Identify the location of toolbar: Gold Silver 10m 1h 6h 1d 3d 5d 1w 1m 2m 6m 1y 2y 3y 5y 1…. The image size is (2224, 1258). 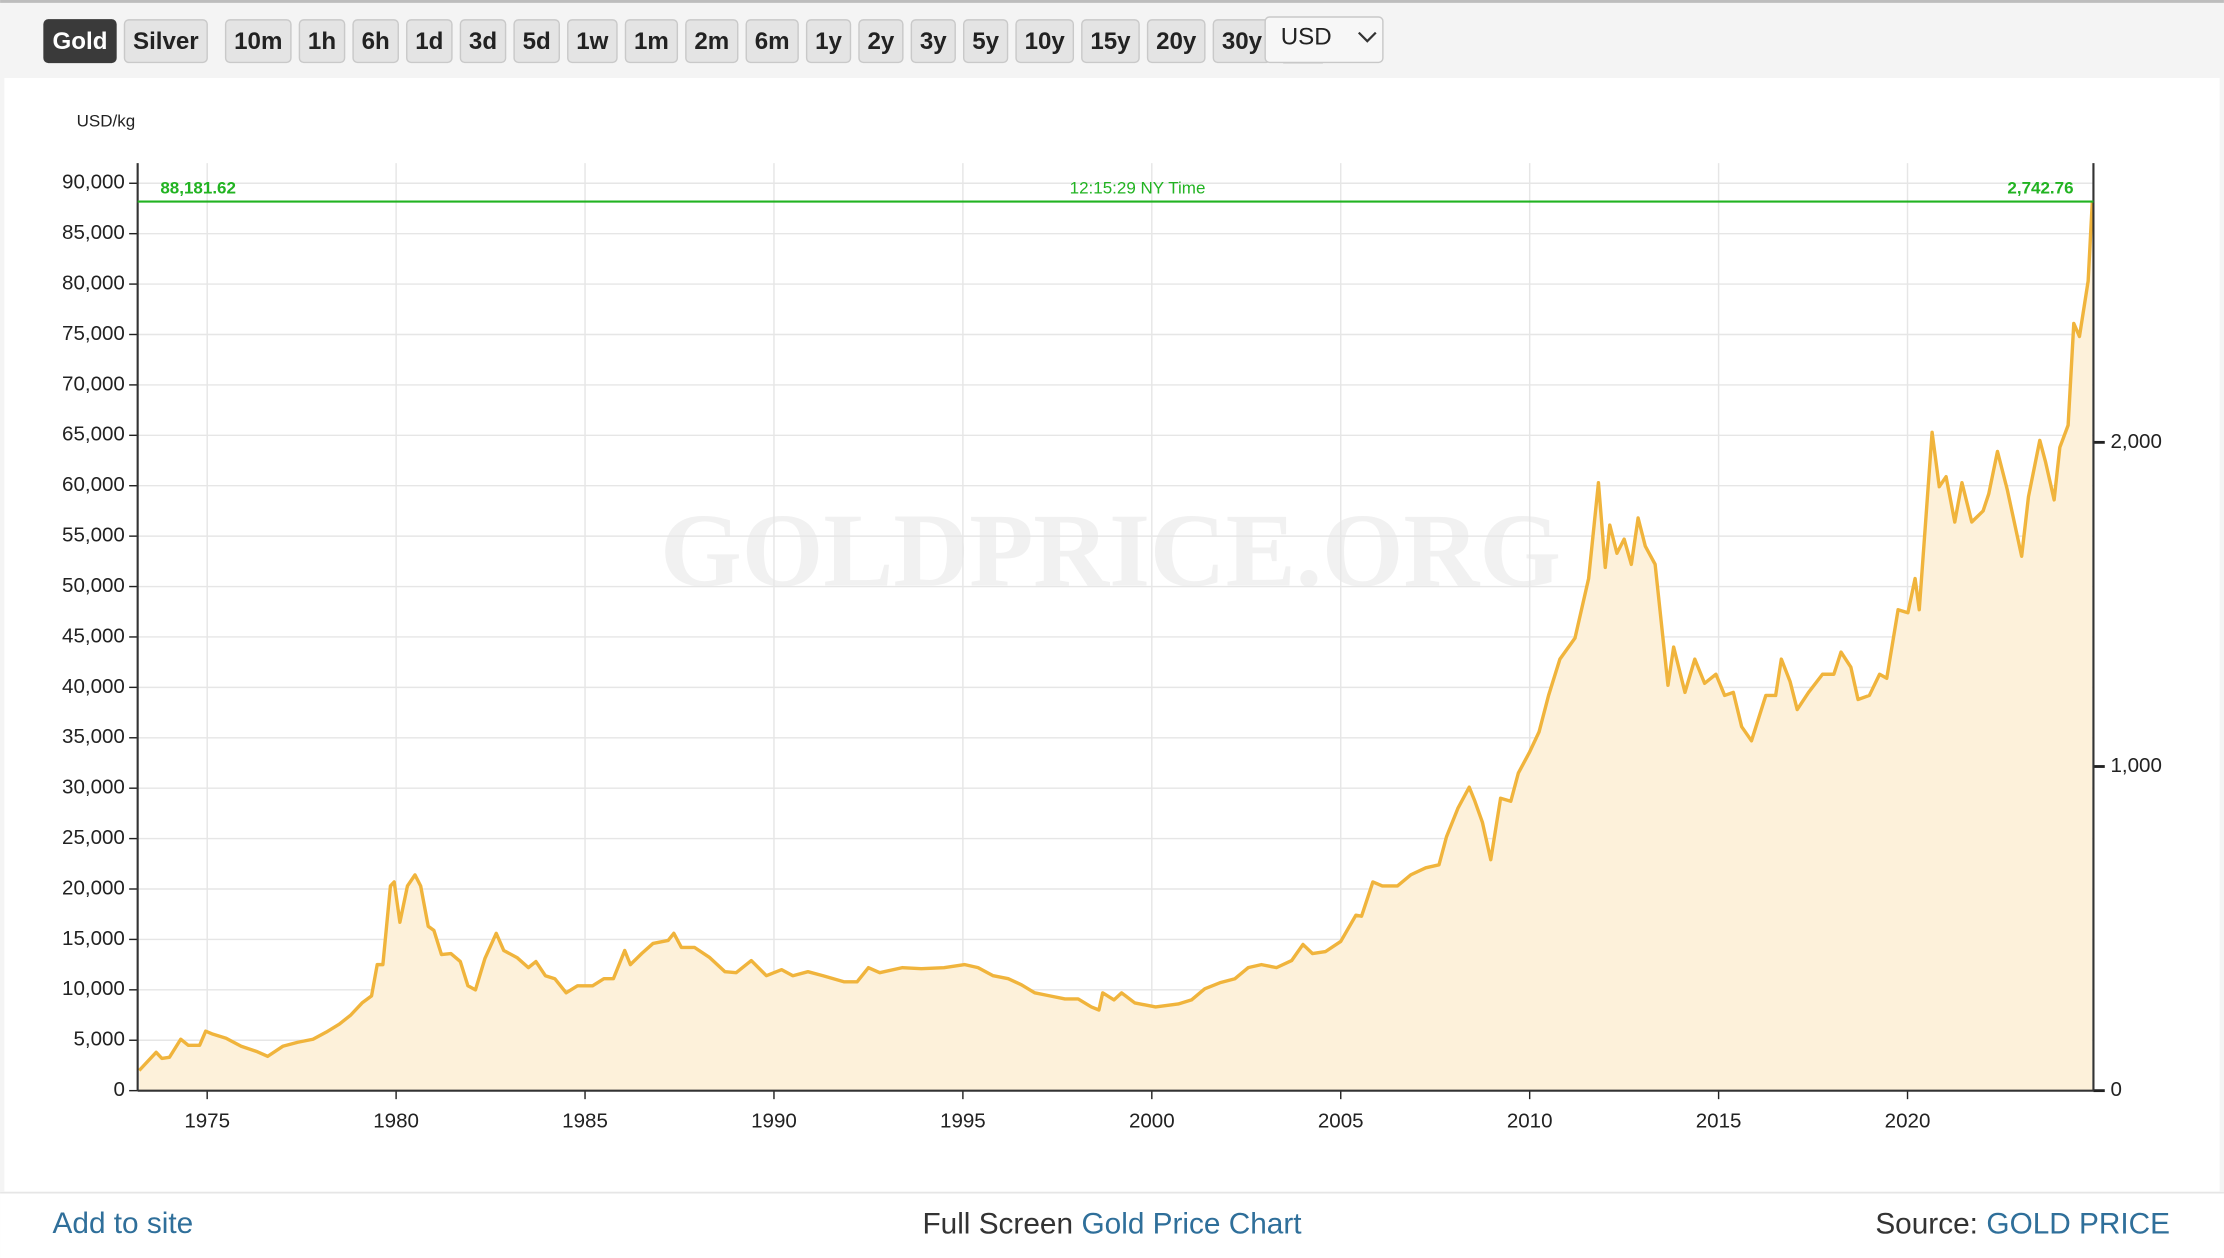
(685, 41).